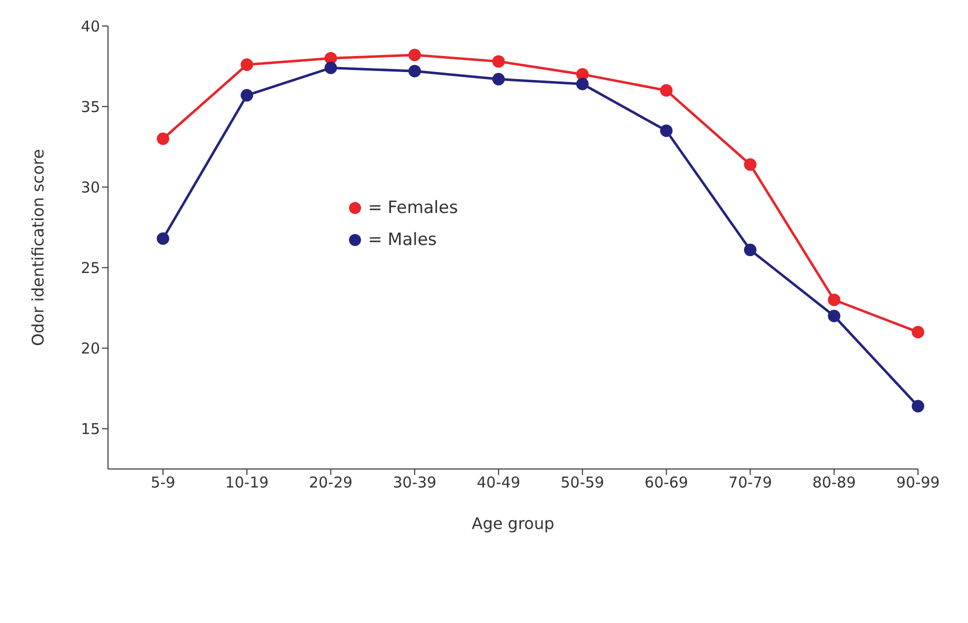  I want to click on legend-label: = Males, so click(402, 240).